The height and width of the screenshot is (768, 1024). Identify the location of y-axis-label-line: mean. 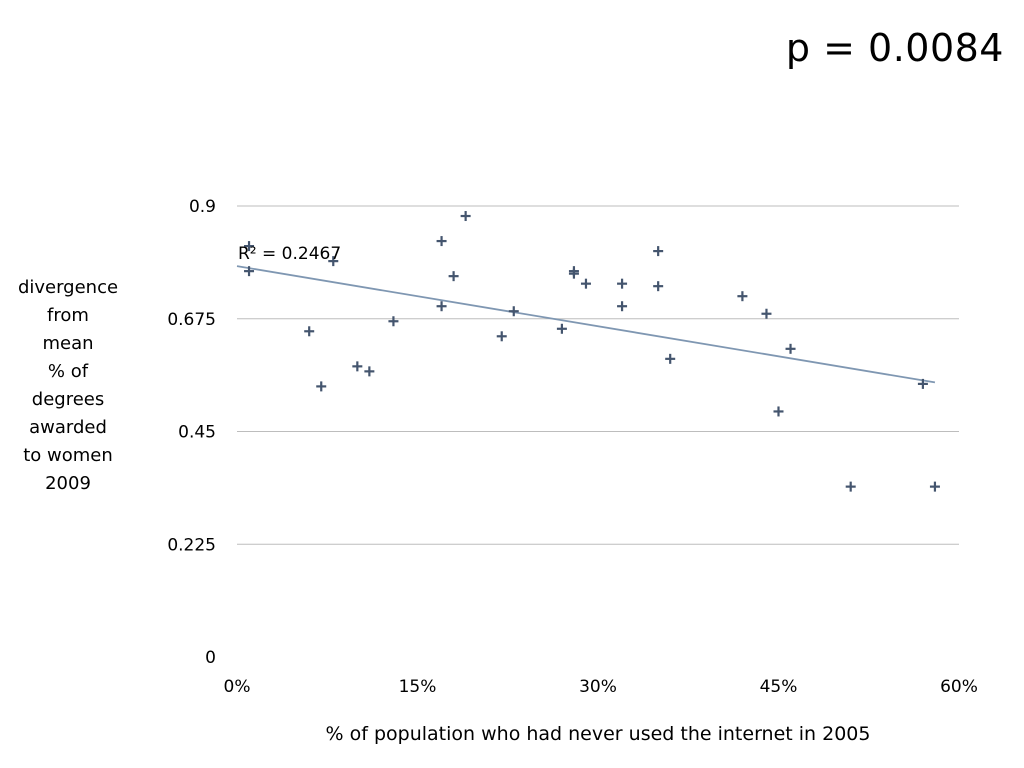
(68, 343).